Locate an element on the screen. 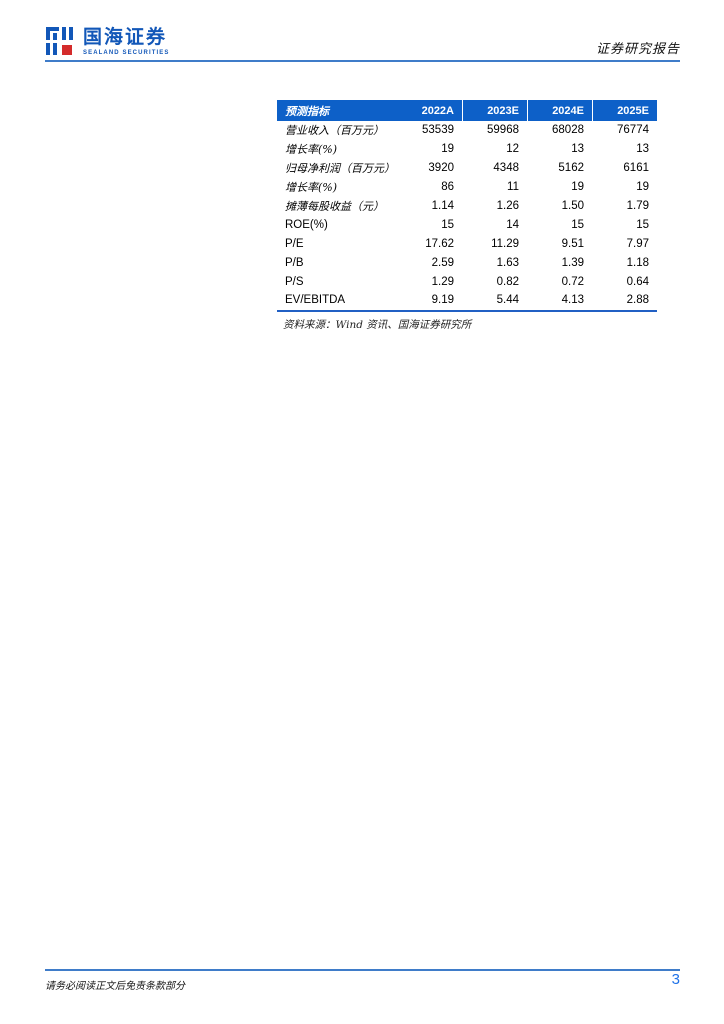 This screenshot has height=1024, width=724. row-value: 1.79 is located at coordinates (637, 206).